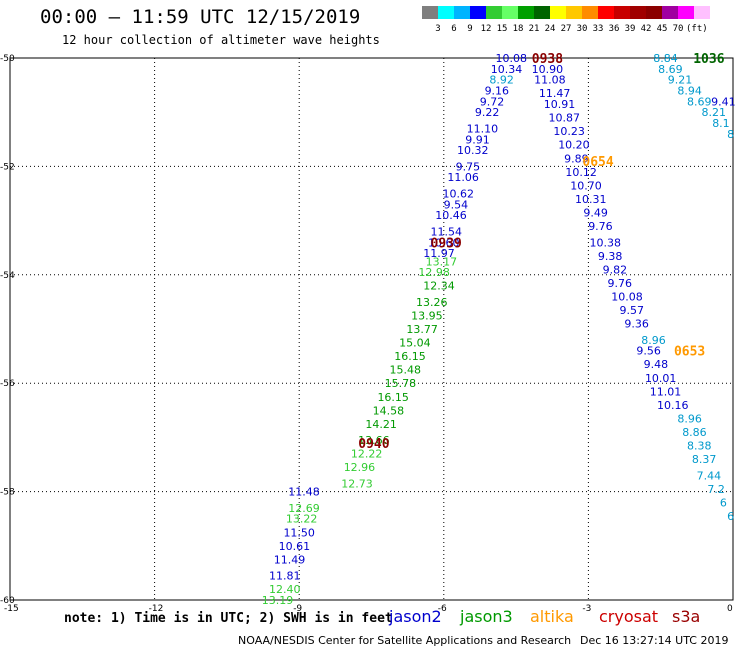 The width and height of the screenshot is (740, 650). I want to click on colorbar-label: 42, so click(646, 29).